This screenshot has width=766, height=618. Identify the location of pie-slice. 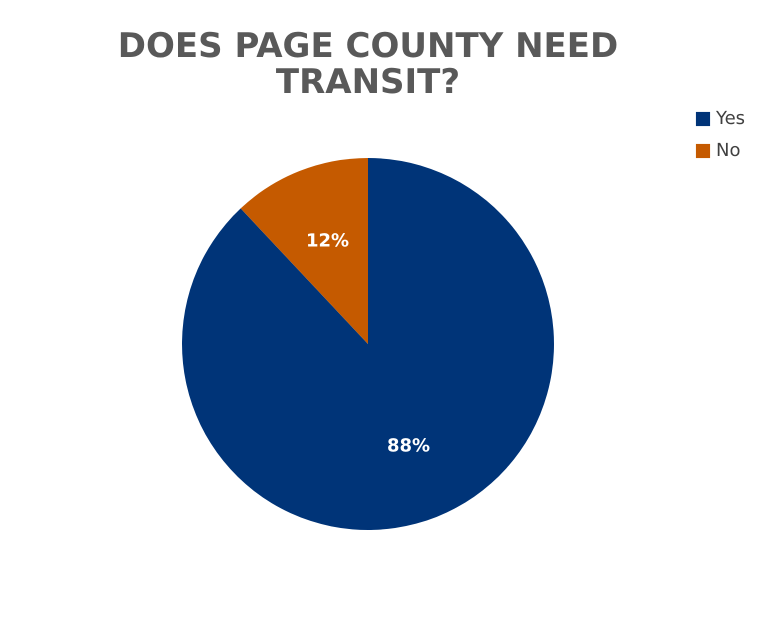
(304, 251).